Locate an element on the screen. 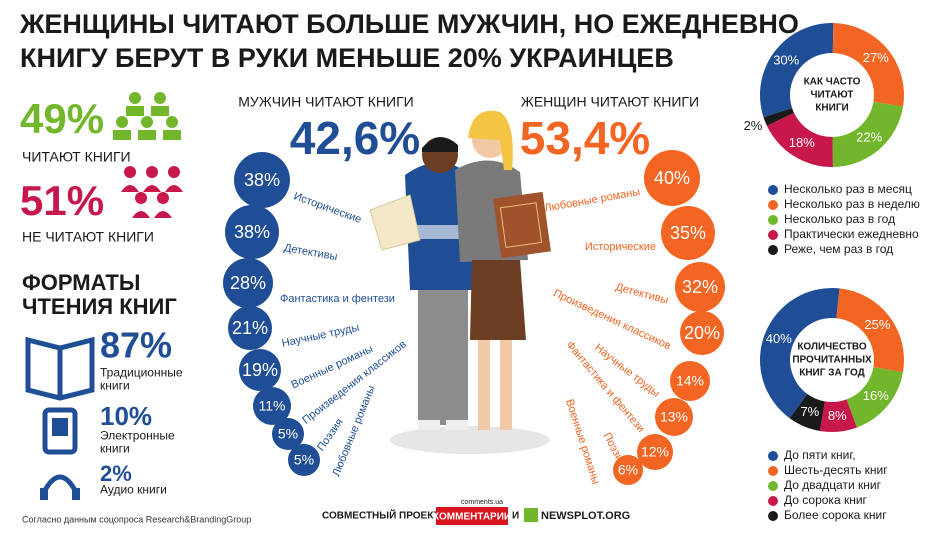 The image size is (940, 541). partner1-box is located at coordinates (472, 516).